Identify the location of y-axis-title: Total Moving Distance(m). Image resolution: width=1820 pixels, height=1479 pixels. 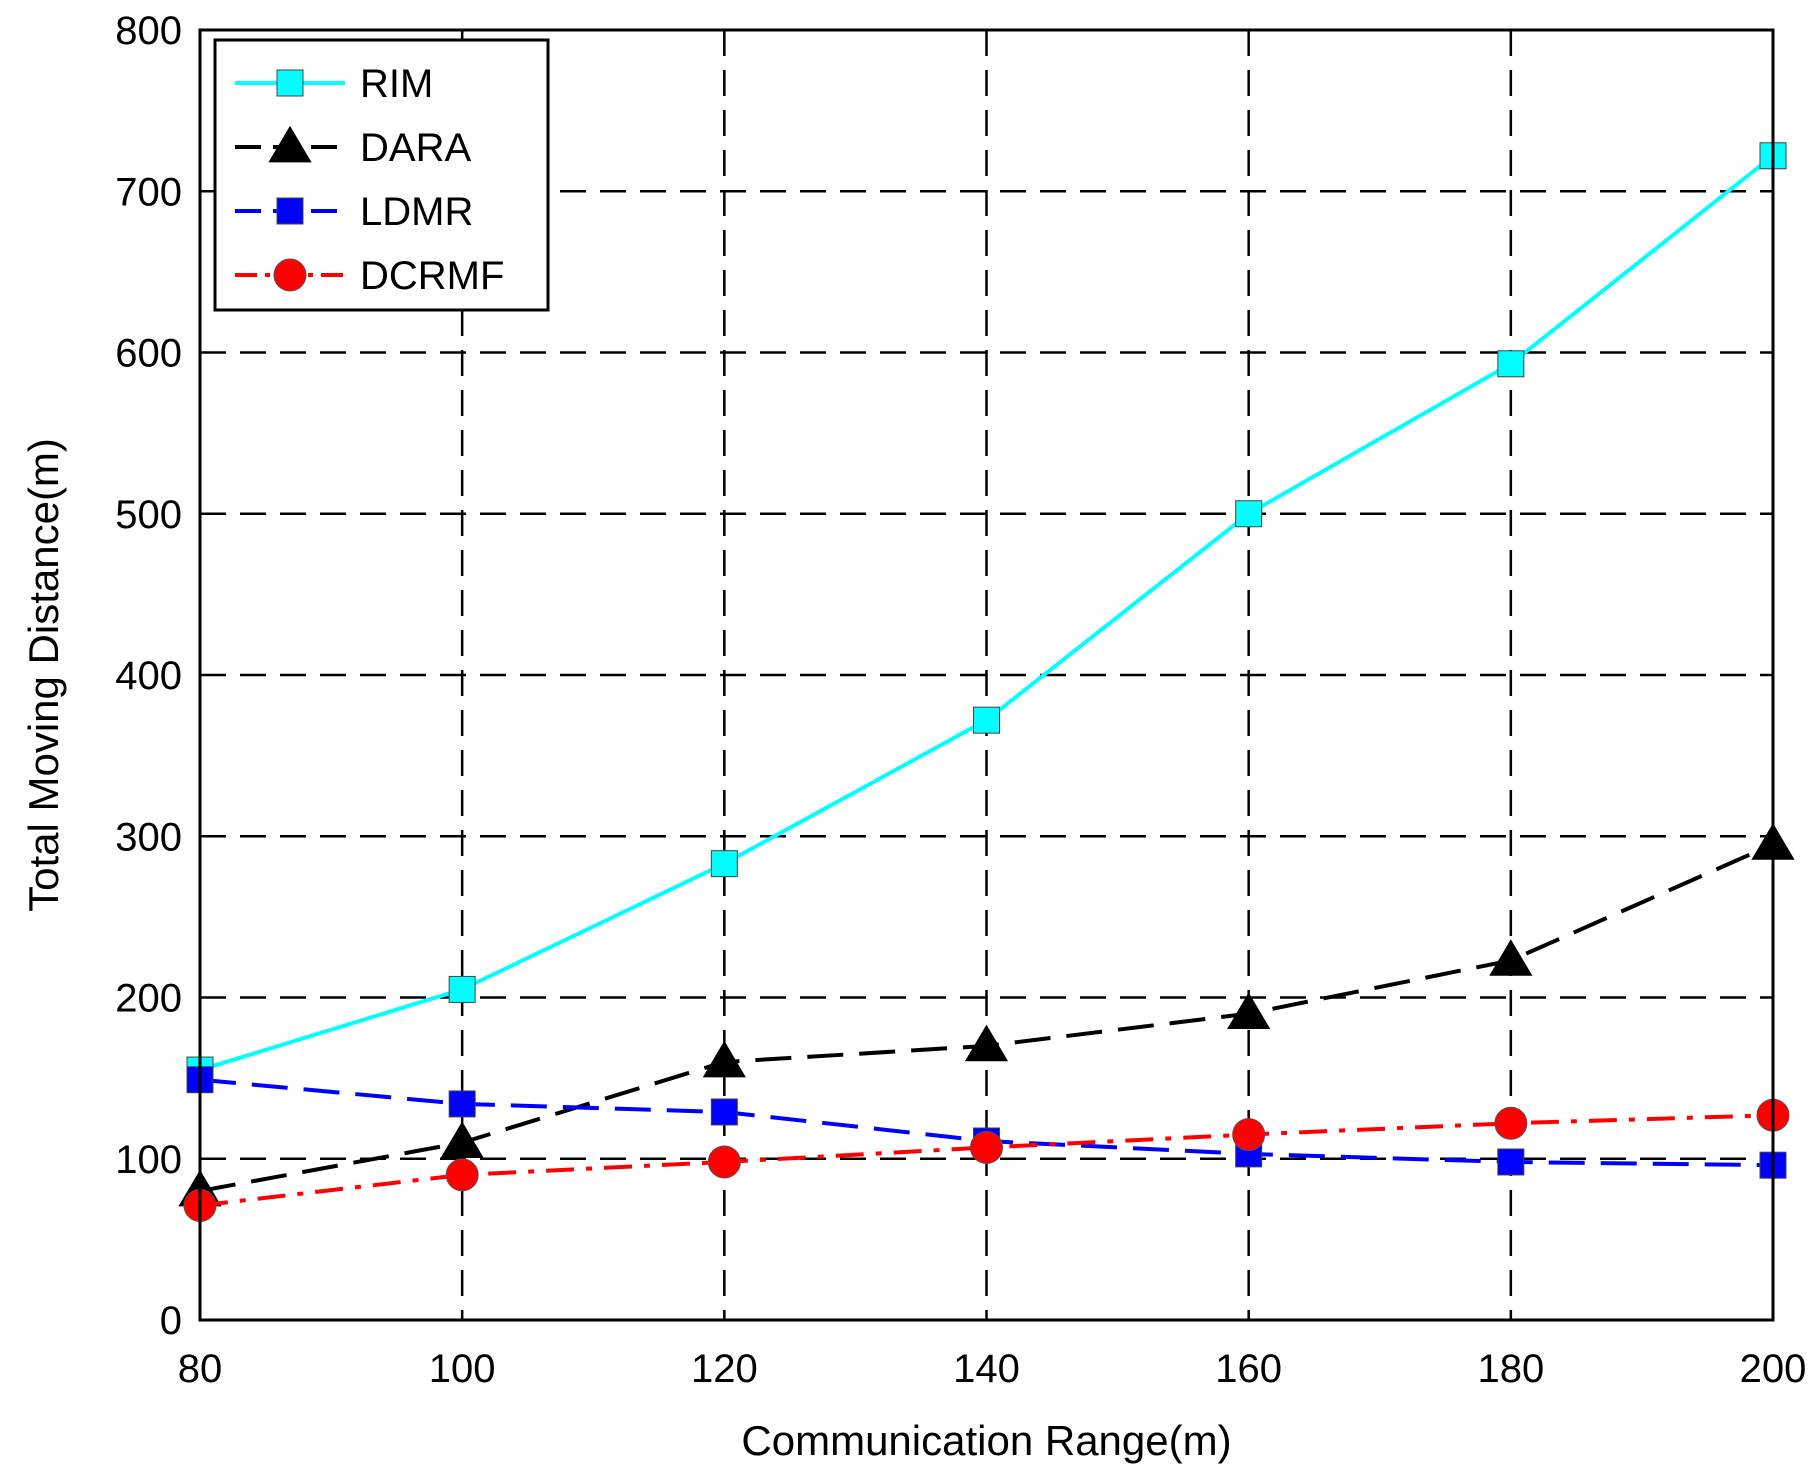
(43, 675).